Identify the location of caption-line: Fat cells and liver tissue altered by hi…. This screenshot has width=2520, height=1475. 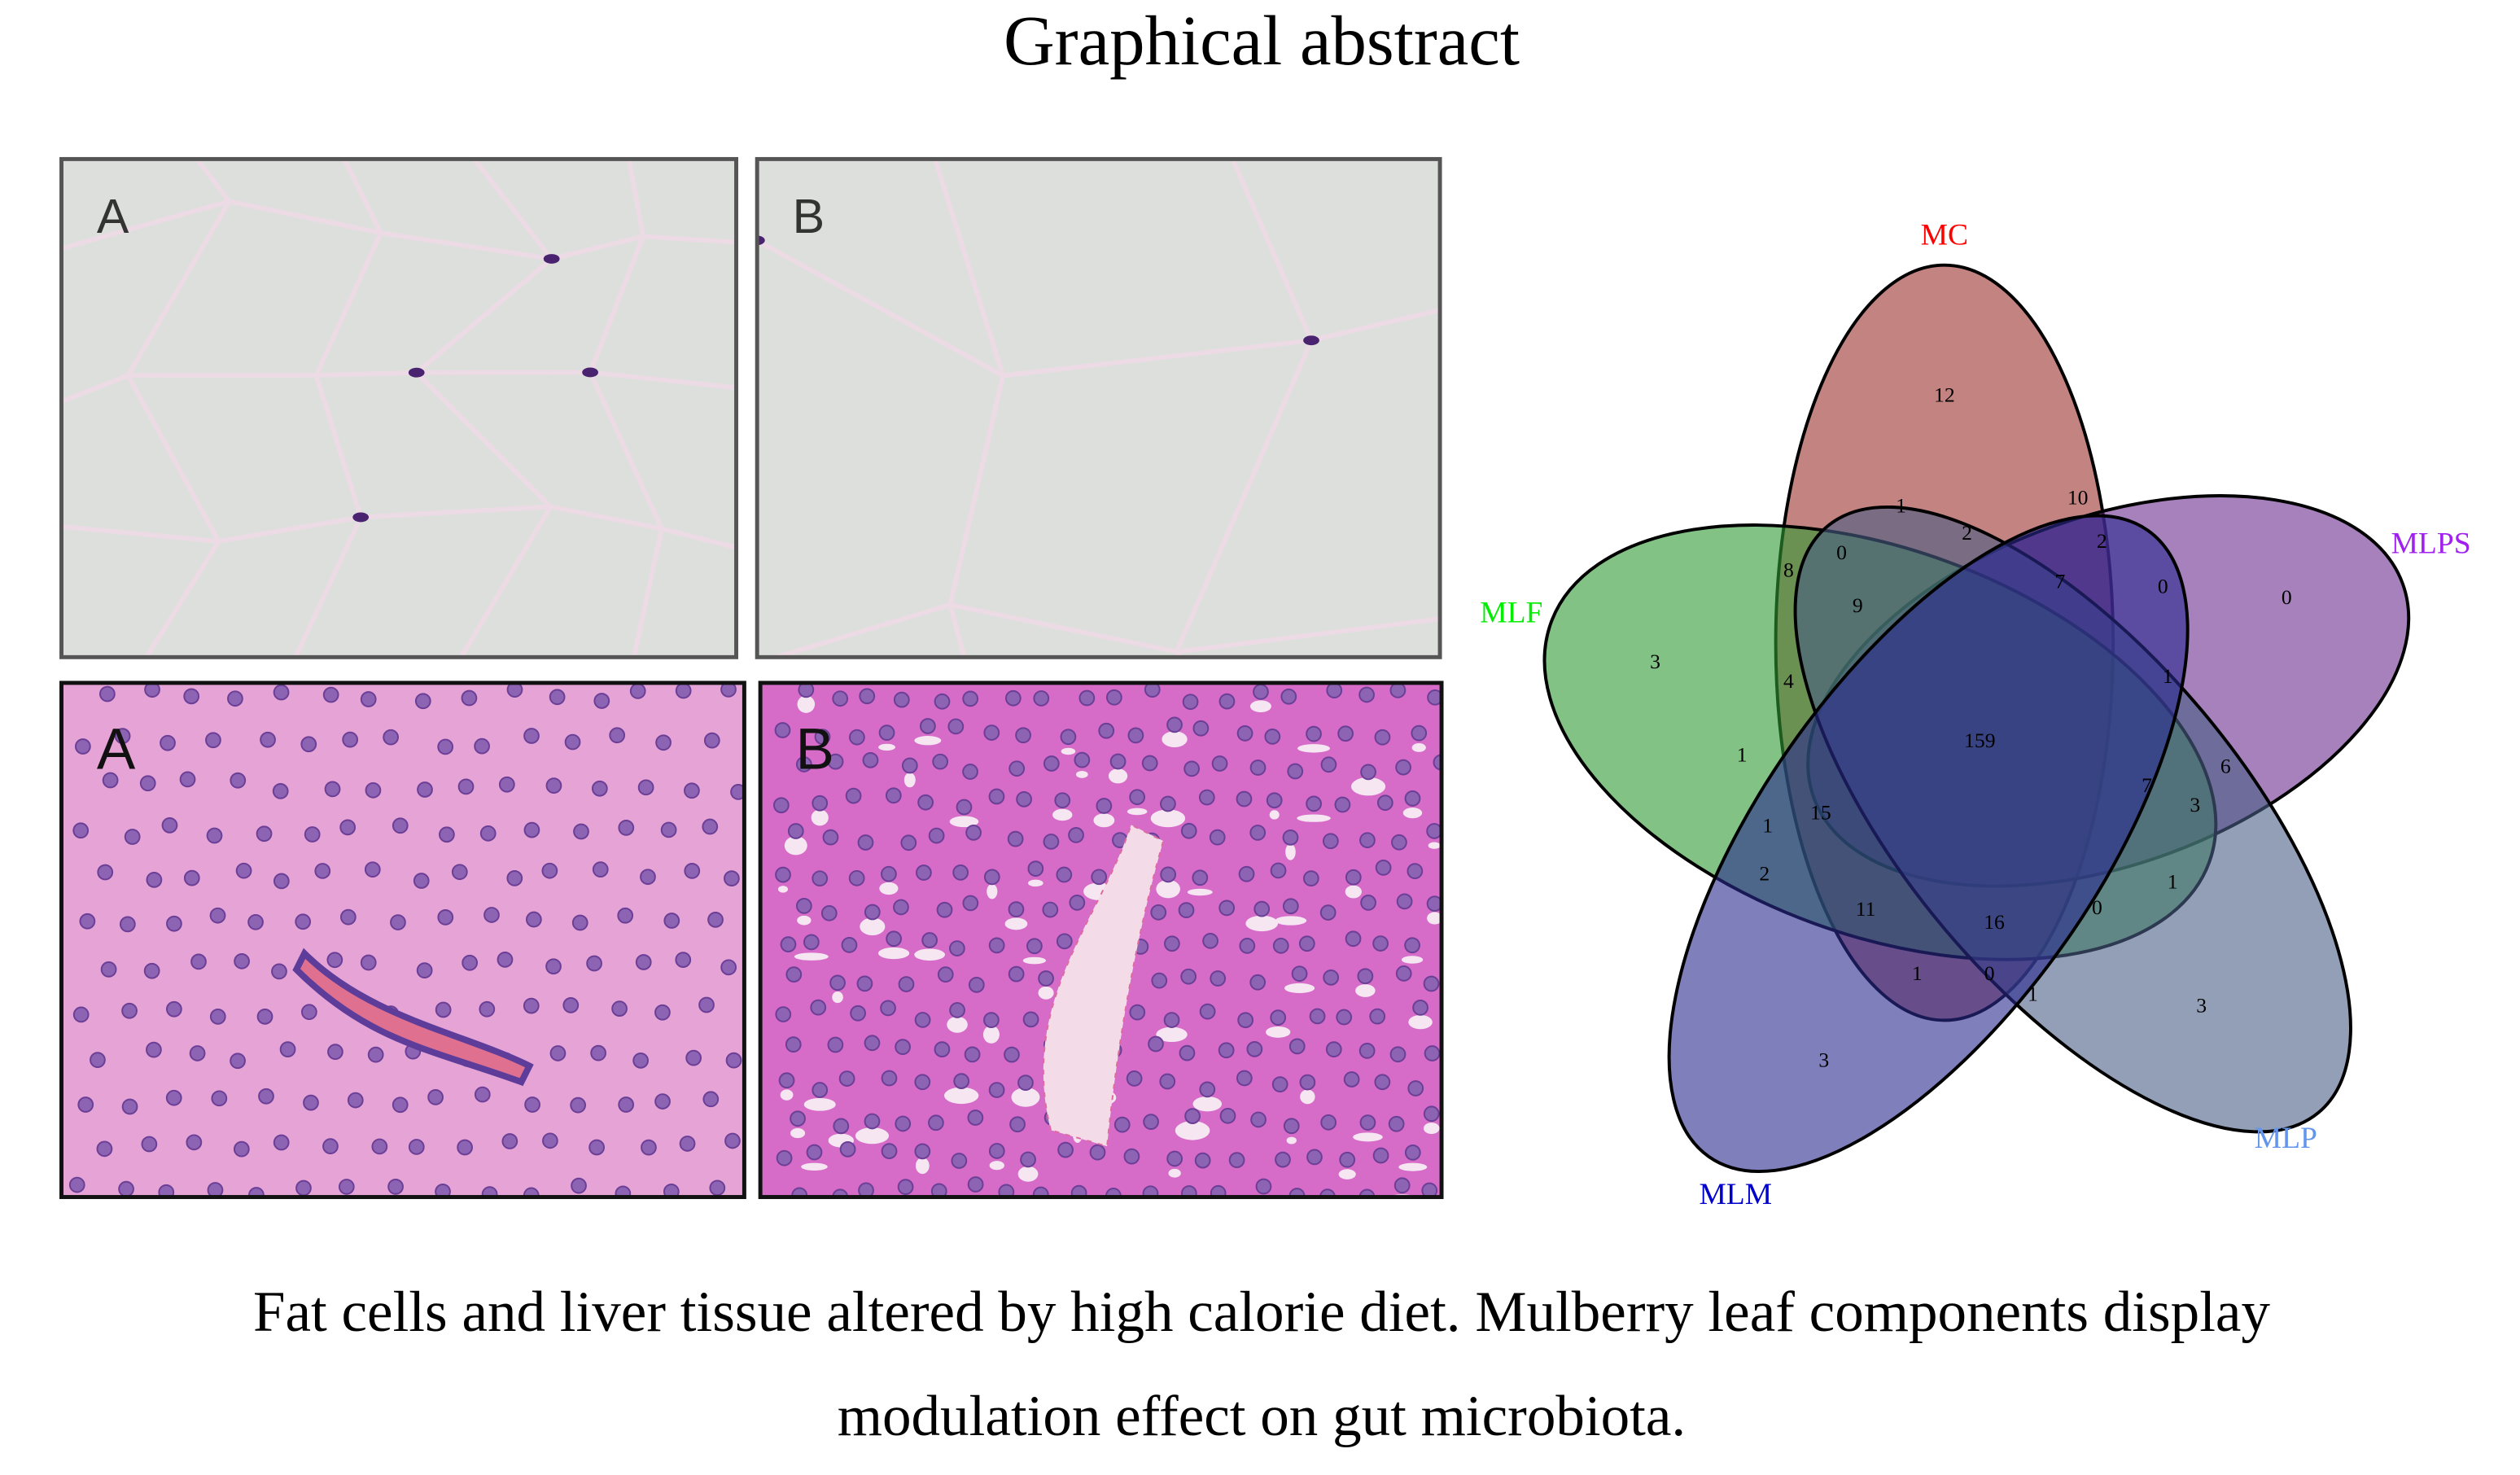
(1262, 1312).